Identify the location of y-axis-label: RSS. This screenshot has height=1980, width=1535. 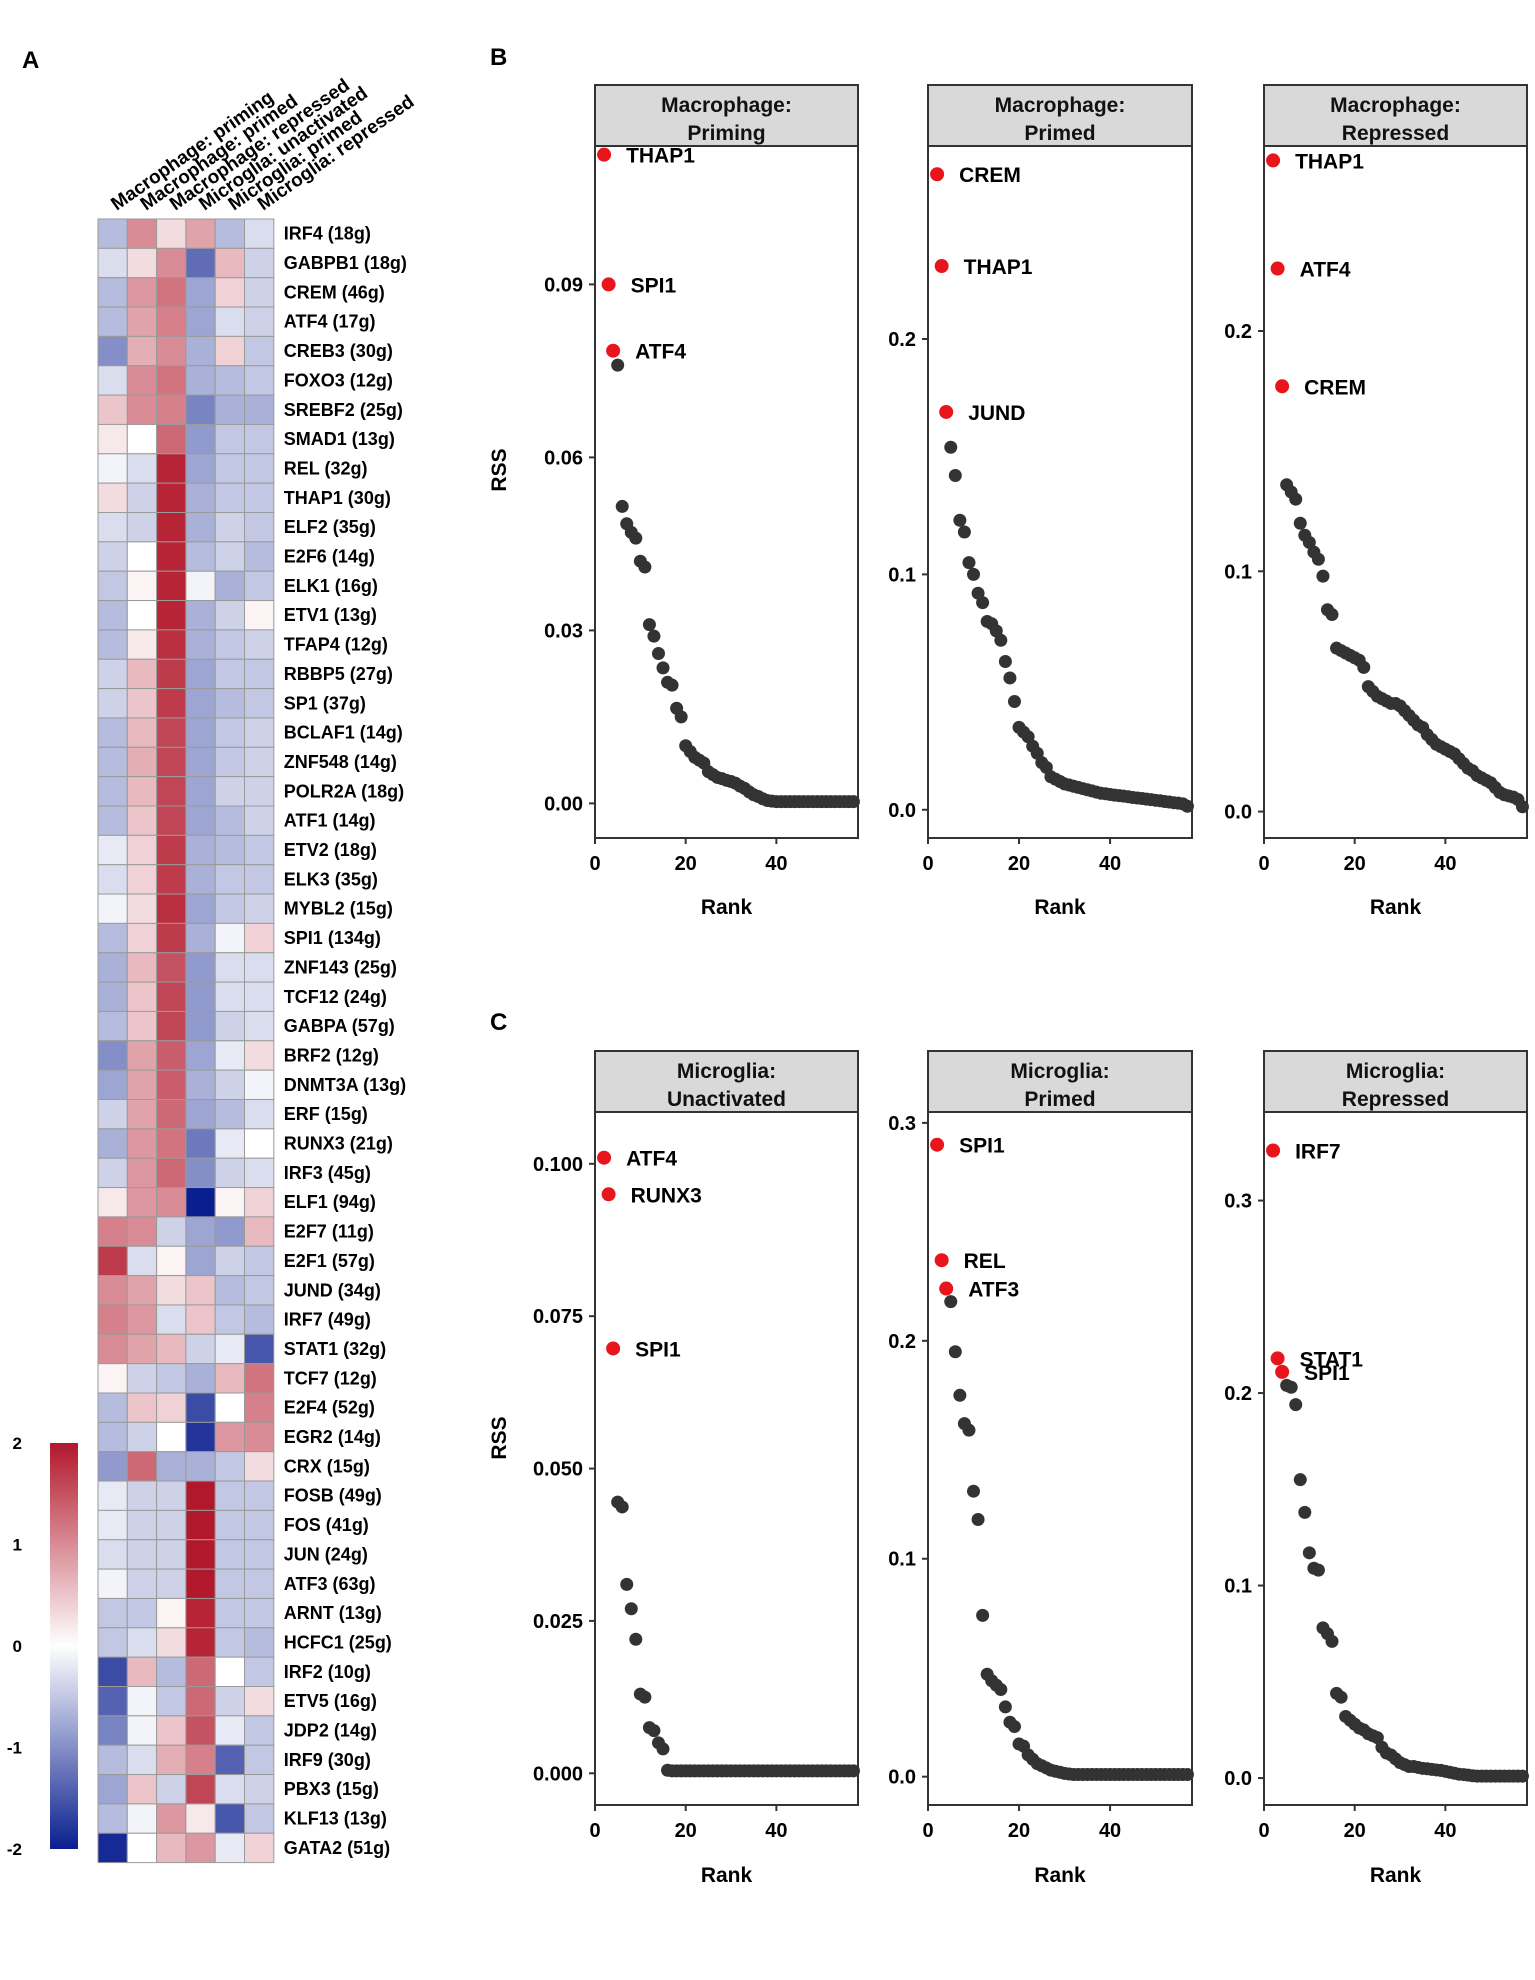
(499, 1437).